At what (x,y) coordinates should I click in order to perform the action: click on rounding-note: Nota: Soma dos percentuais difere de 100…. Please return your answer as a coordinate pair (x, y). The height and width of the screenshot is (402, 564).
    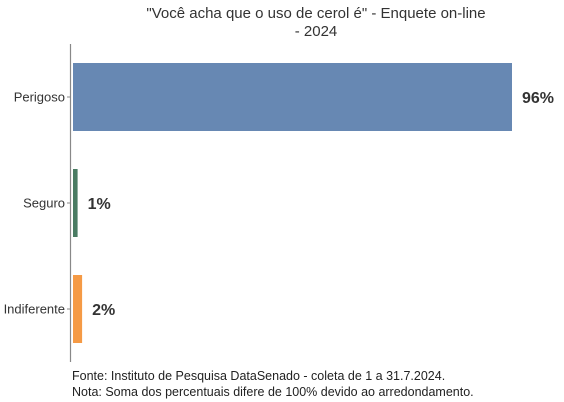
    Looking at the image, I should click on (273, 392).